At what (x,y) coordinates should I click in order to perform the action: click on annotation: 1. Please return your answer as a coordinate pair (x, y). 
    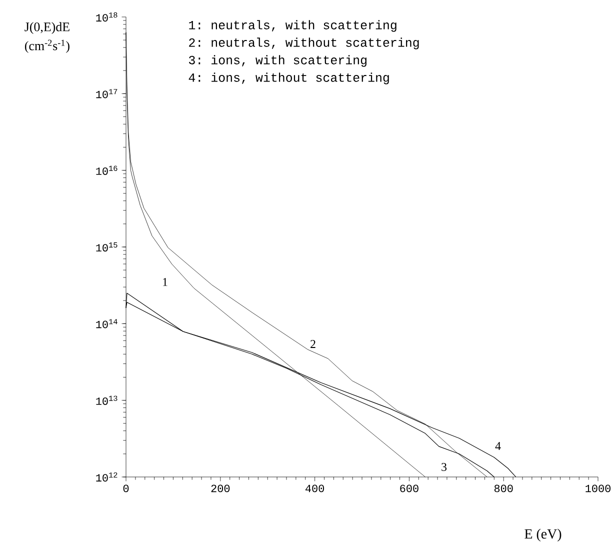
    Looking at the image, I should click on (165, 282).